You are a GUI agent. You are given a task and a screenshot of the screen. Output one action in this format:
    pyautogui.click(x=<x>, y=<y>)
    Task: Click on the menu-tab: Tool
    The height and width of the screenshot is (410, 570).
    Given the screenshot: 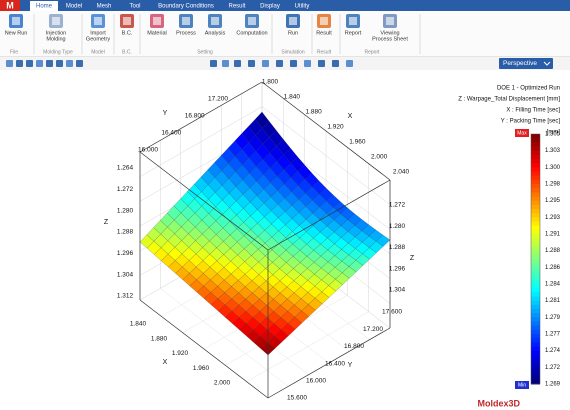 What is the action you would take?
    pyautogui.click(x=134, y=7)
    